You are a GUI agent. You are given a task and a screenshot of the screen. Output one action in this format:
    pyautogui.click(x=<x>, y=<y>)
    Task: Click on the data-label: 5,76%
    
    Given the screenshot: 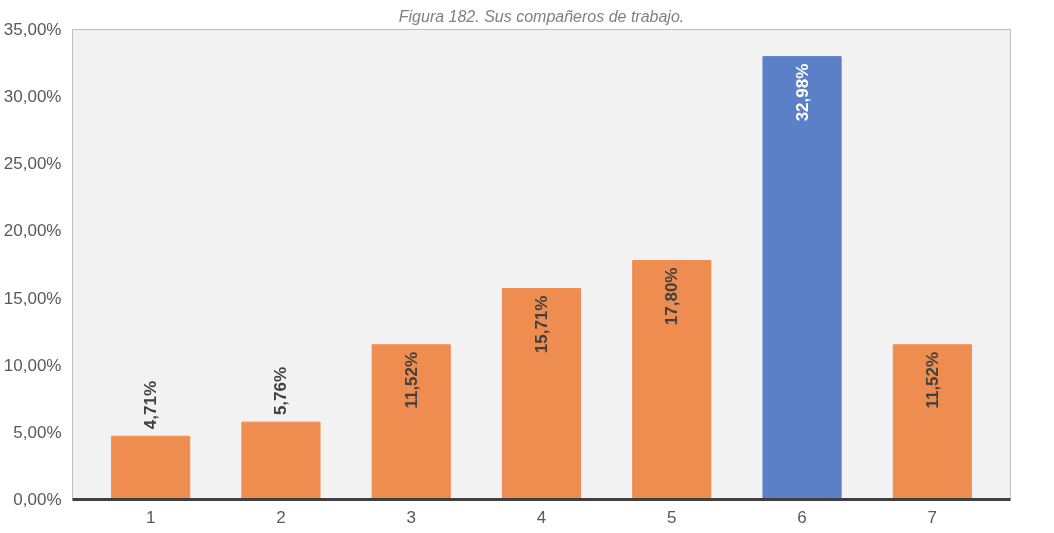 What is the action you would take?
    pyautogui.click(x=281, y=391)
    